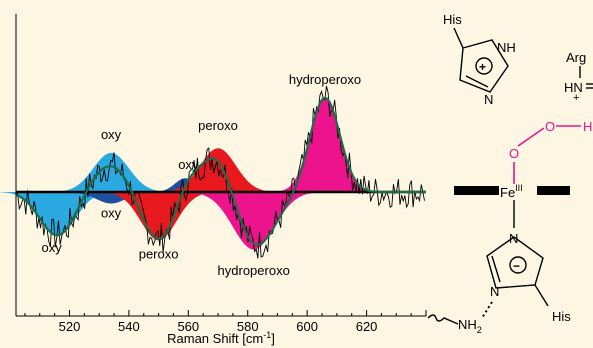 The height and width of the screenshot is (348, 593). I want to click on x-axis-title-close: ], so click(273, 338).